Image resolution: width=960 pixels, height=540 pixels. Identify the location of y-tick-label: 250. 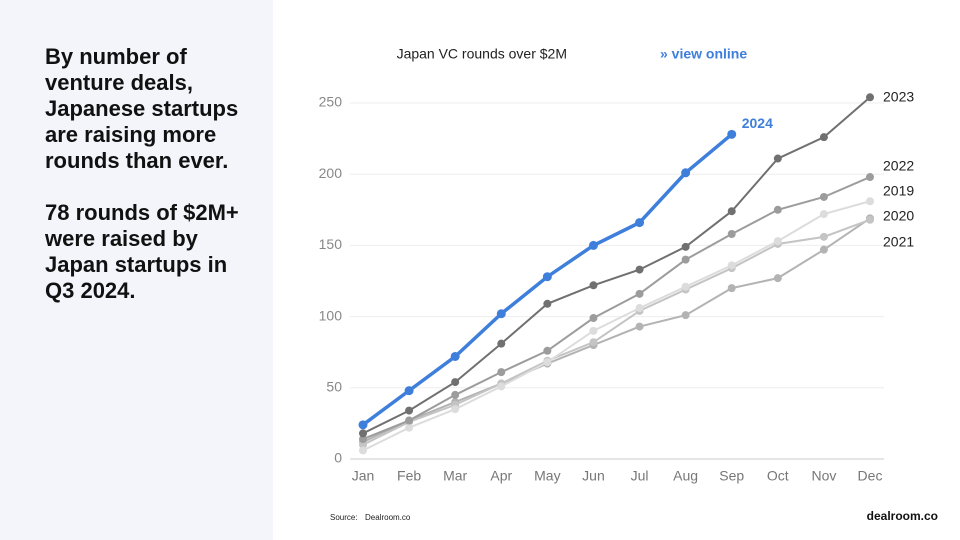
(331, 102).